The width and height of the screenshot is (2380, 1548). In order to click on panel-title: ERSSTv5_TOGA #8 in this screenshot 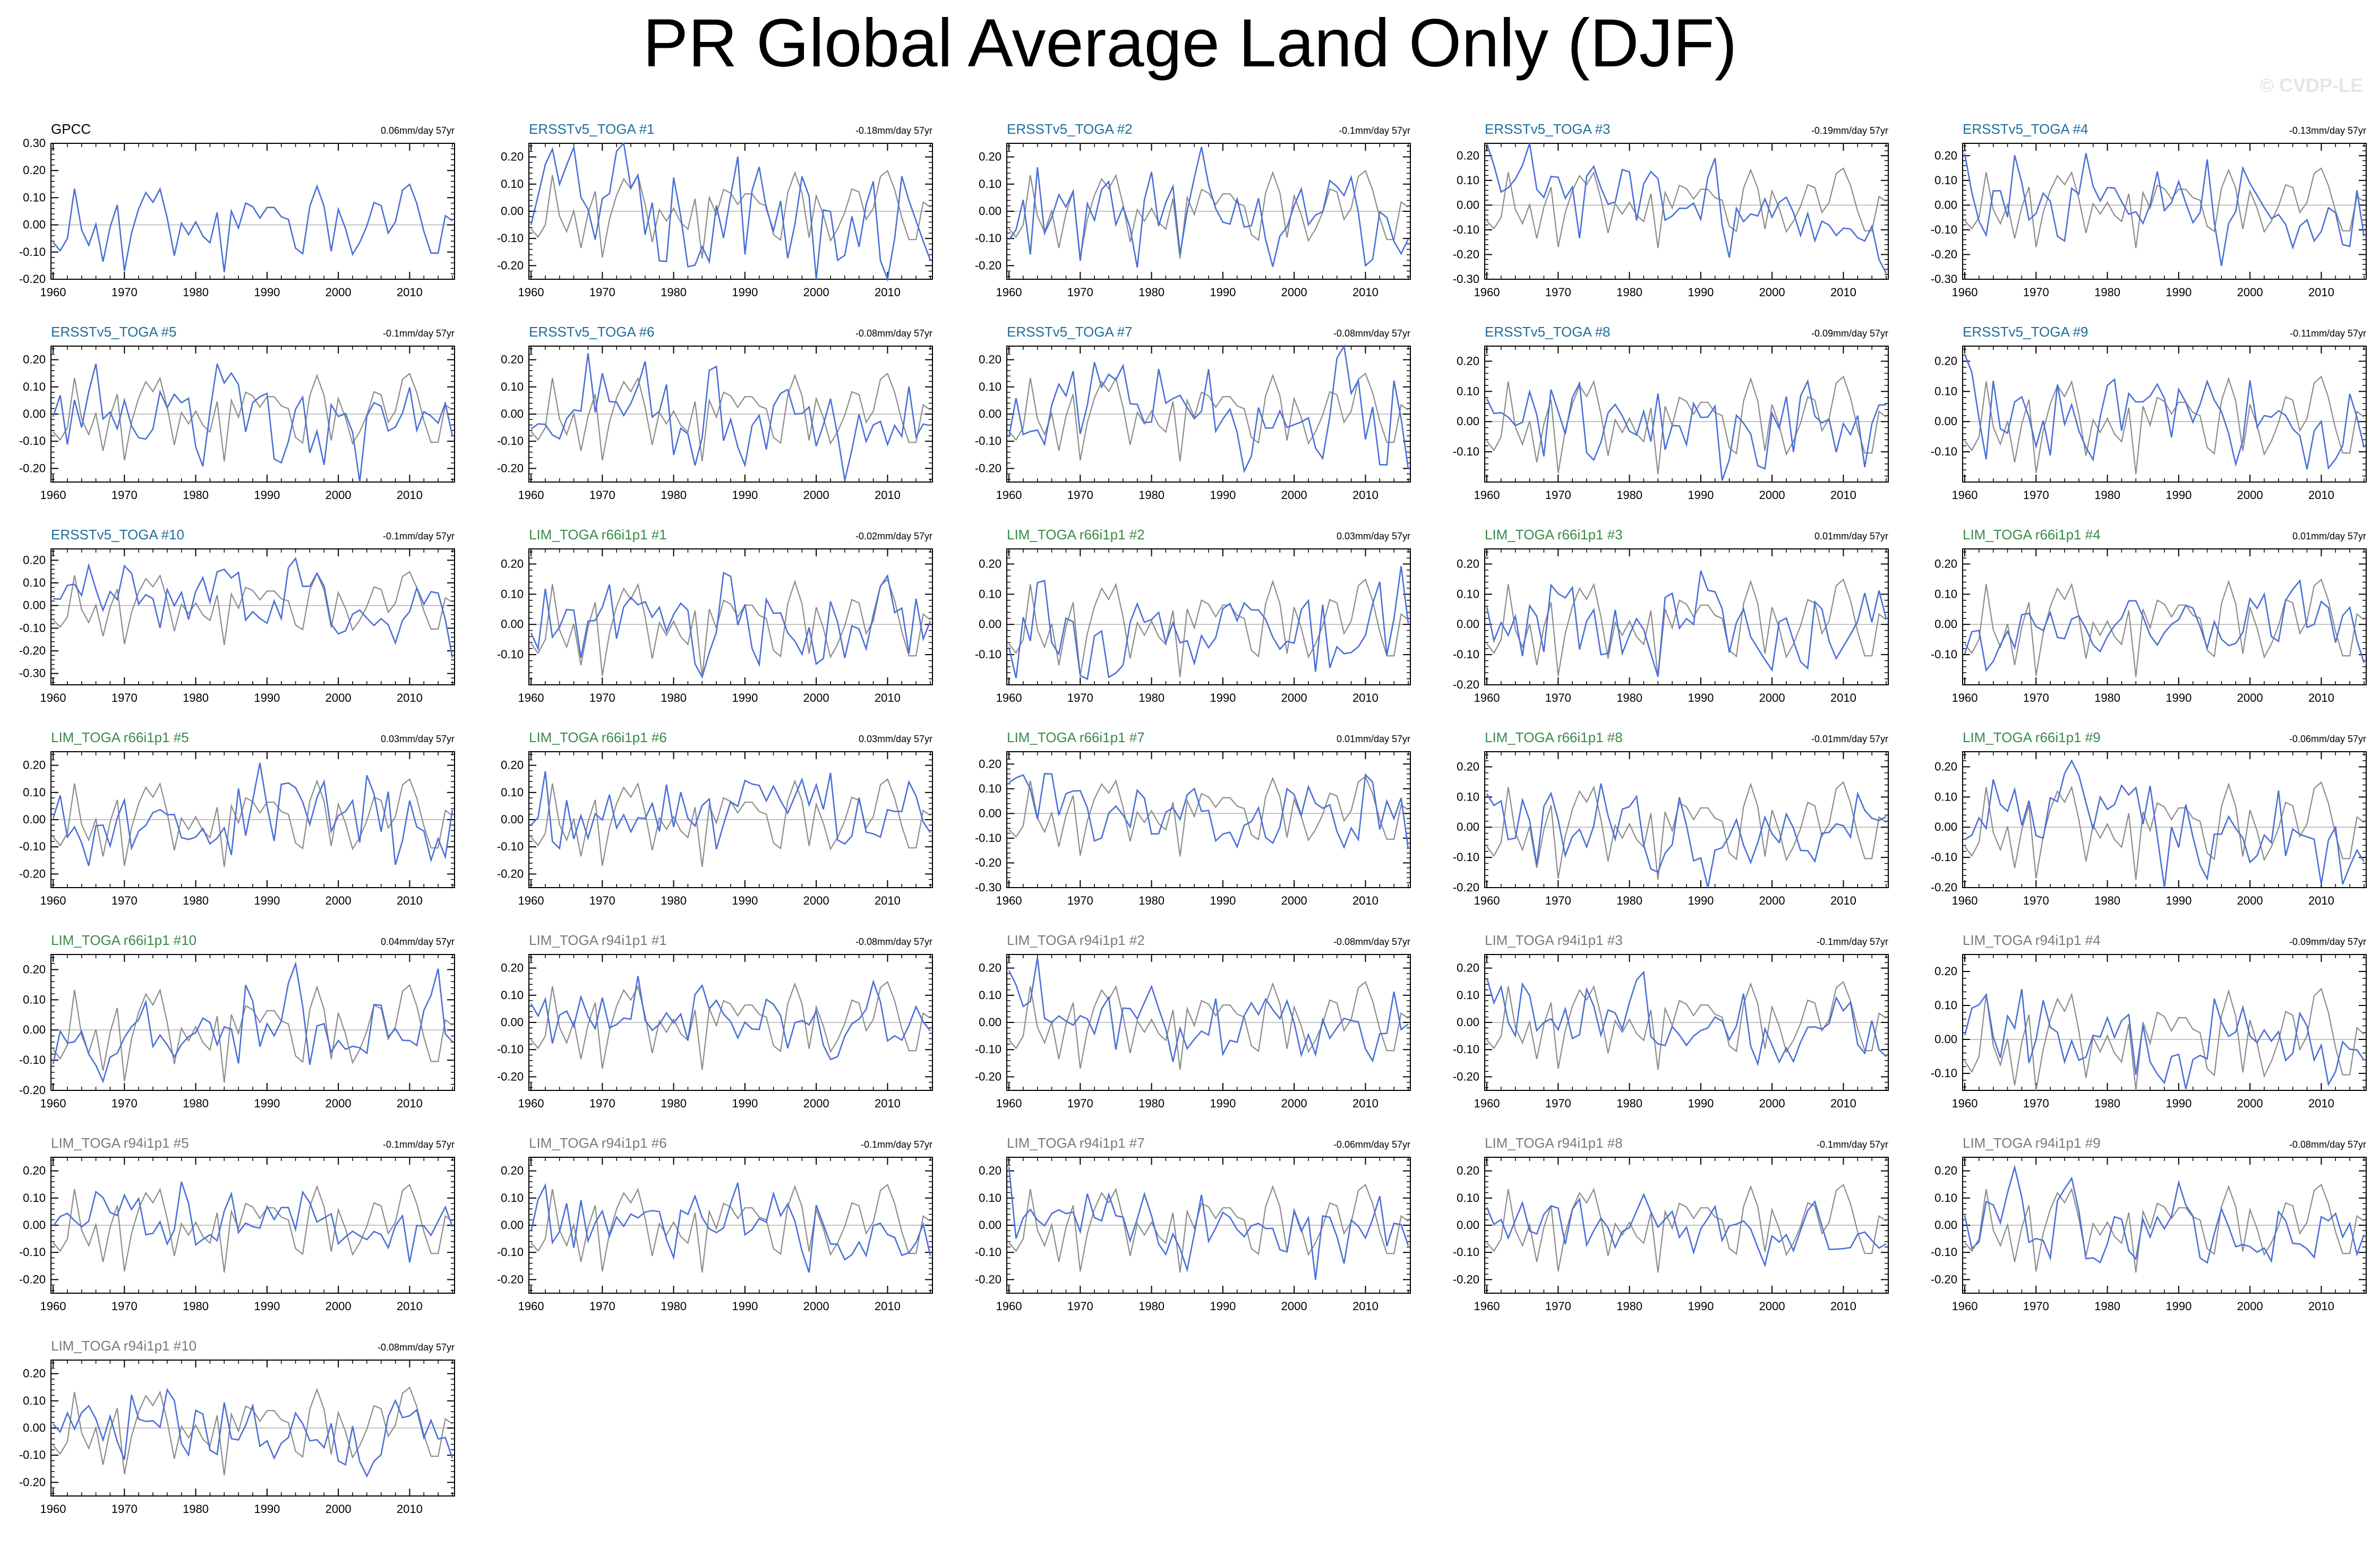, I will do `click(1548, 332)`.